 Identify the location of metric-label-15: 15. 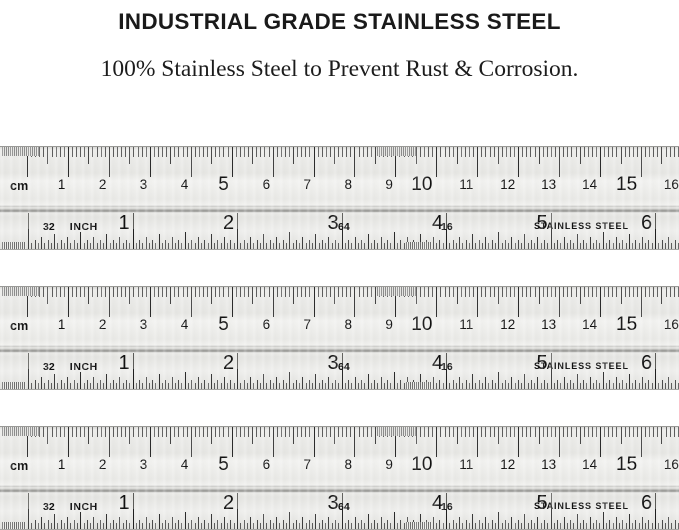
(627, 184).